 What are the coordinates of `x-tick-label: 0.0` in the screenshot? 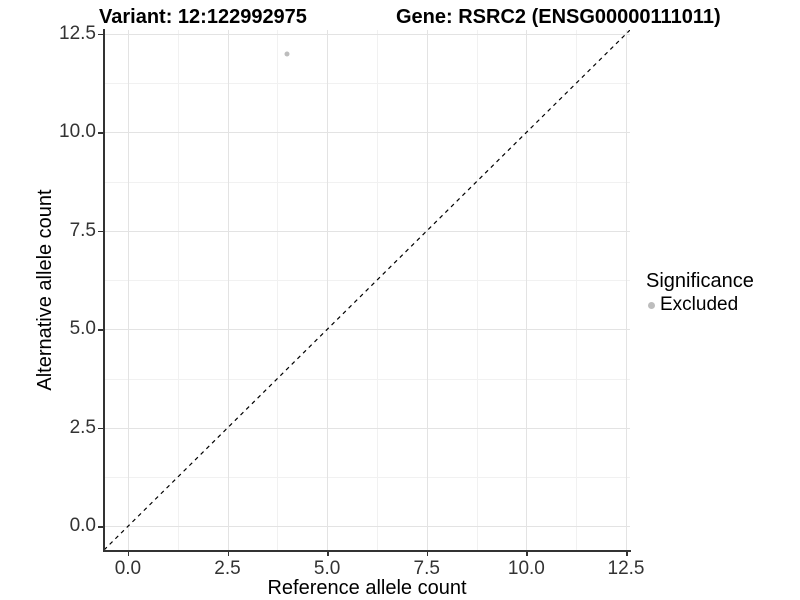 It's located at (128, 568).